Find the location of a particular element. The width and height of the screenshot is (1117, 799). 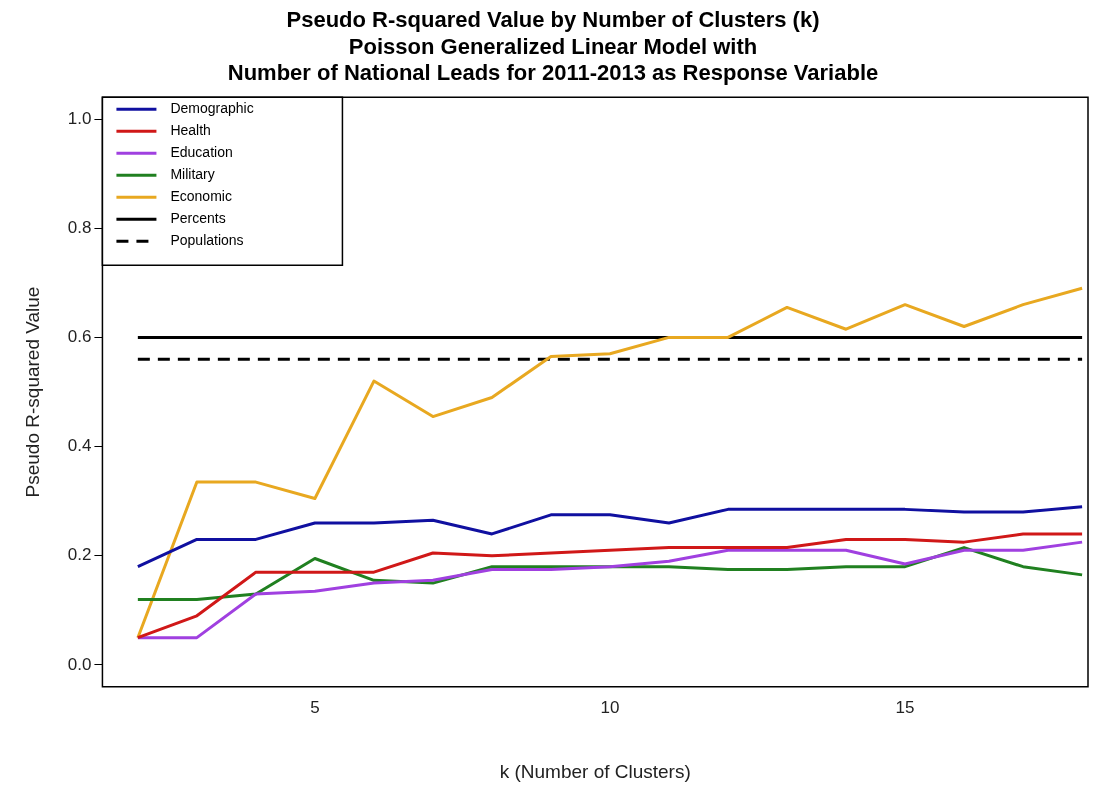

text: Poisson Generalized Linear Model with is located at coordinates (553, 46).